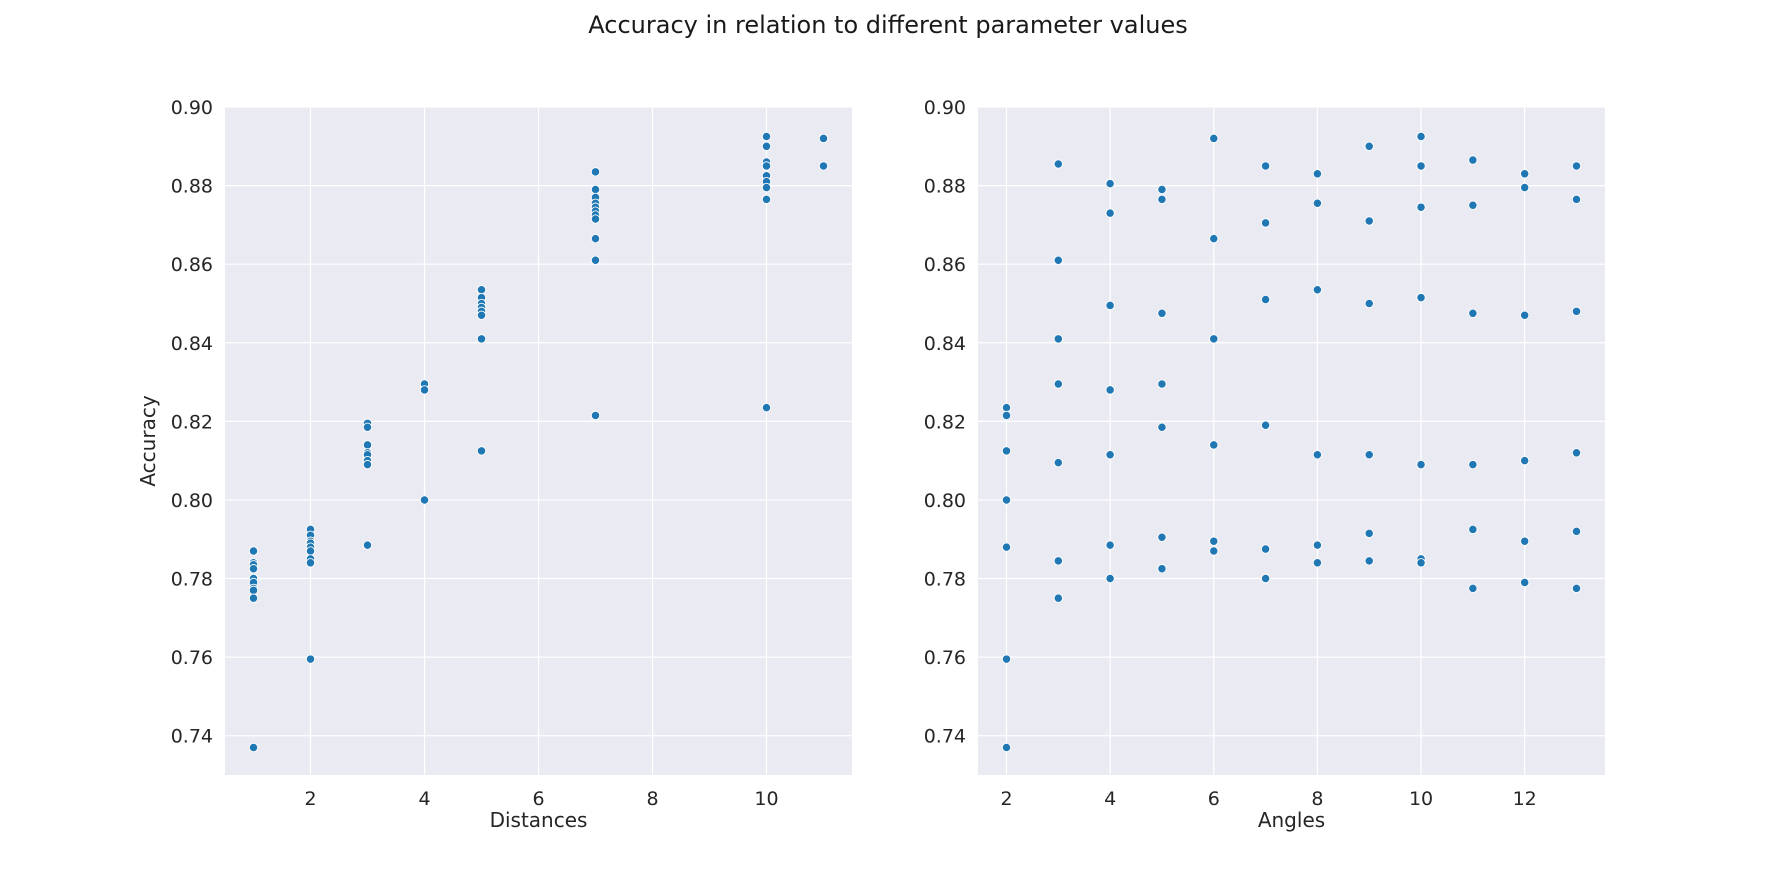 This screenshot has height=872, width=1776. I want to click on y-tick-label: 0.84, so click(192, 344).